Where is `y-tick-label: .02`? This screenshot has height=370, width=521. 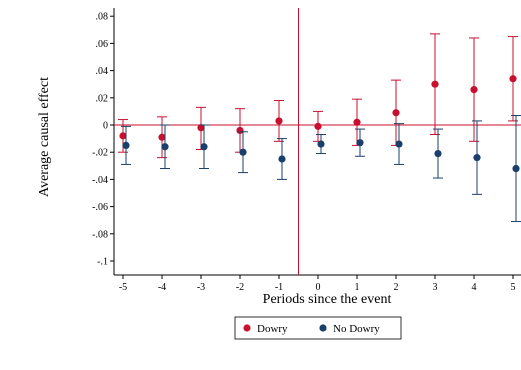 y-tick-label: .02 is located at coordinates (102, 98).